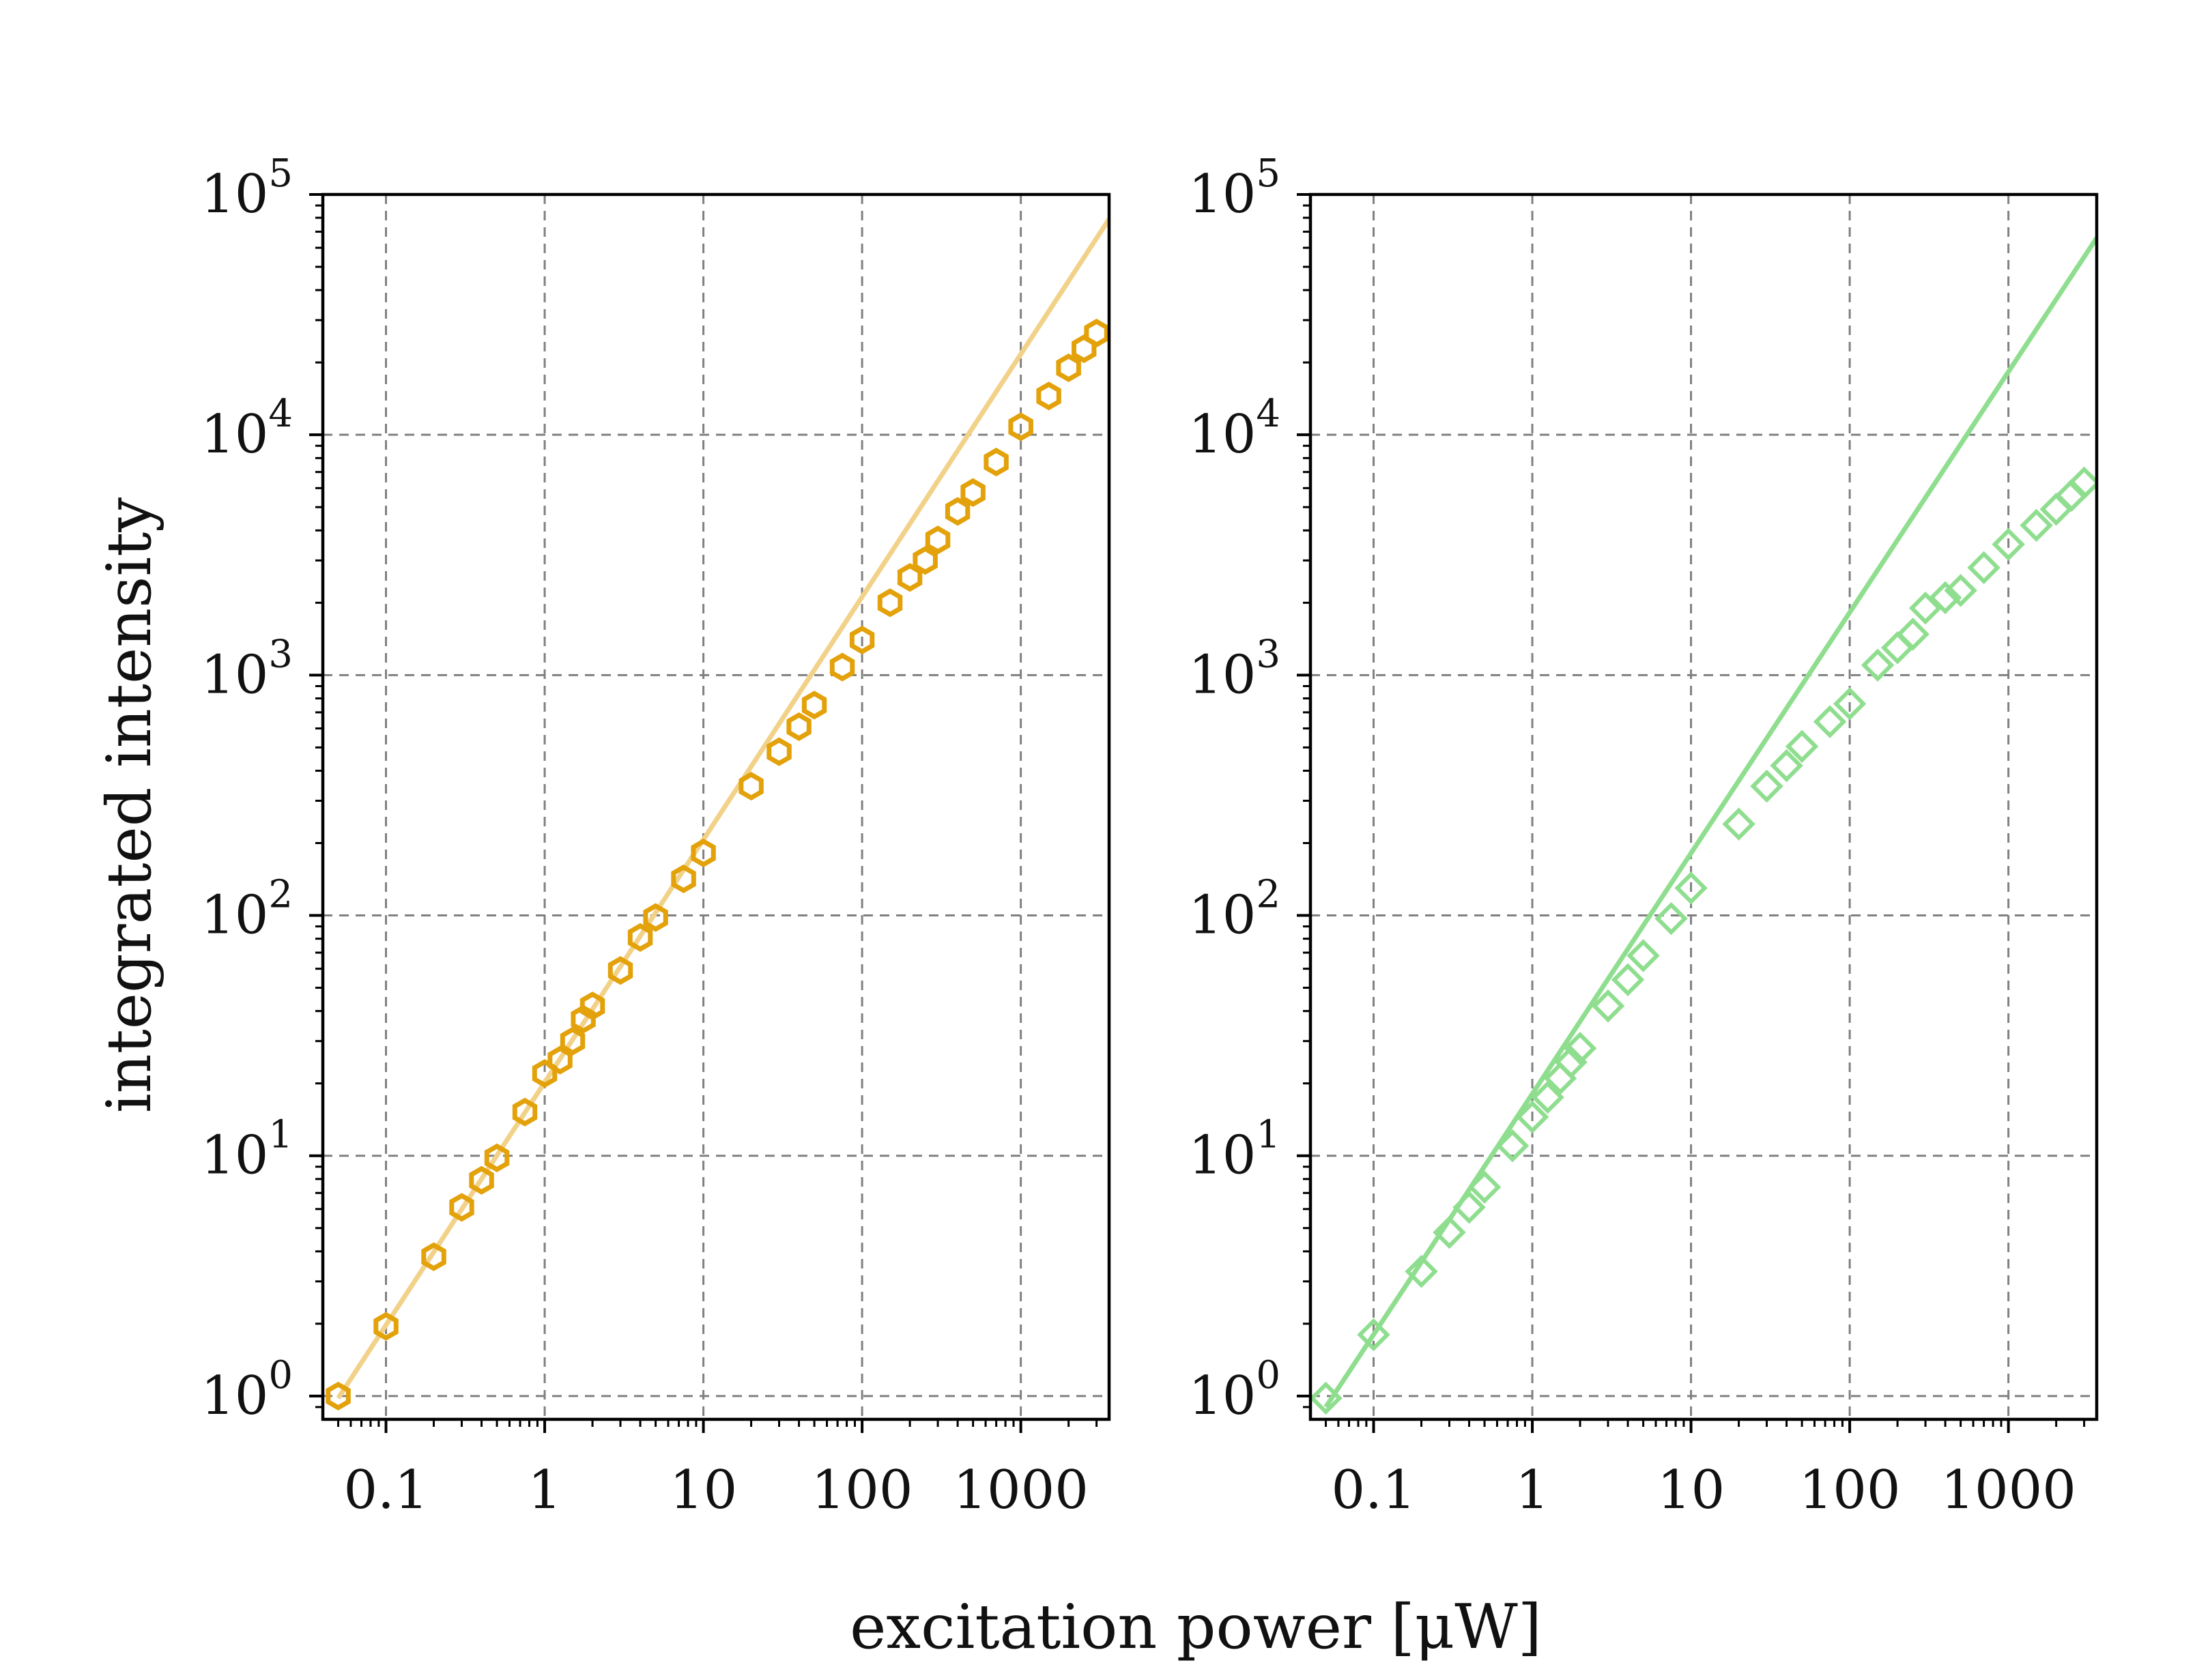 The width and height of the screenshot is (2195, 1680). What do you see at coordinates (1196, 1627) in the screenshot?
I see `x-axis-label: excitation power [μW]` at bounding box center [1196, 1627].